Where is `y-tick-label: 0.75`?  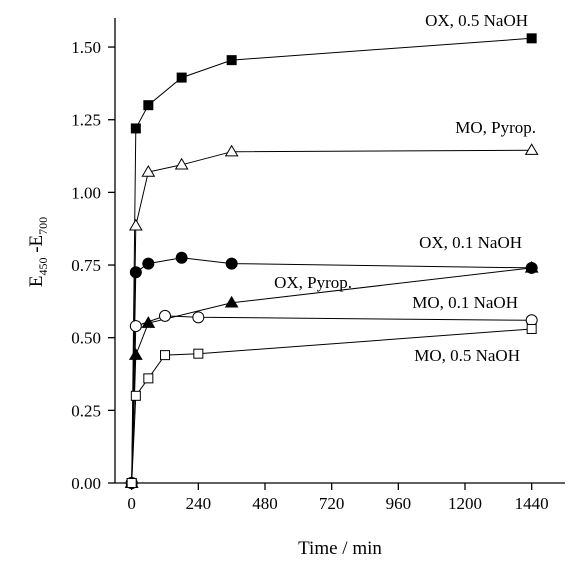 y-tick-label: 0.75 is located at coordinates (86, 265).